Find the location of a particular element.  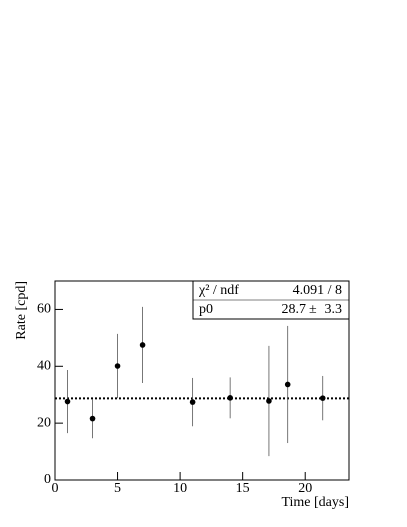

x-tick-label: 15 is located at coordinates (243, 488).